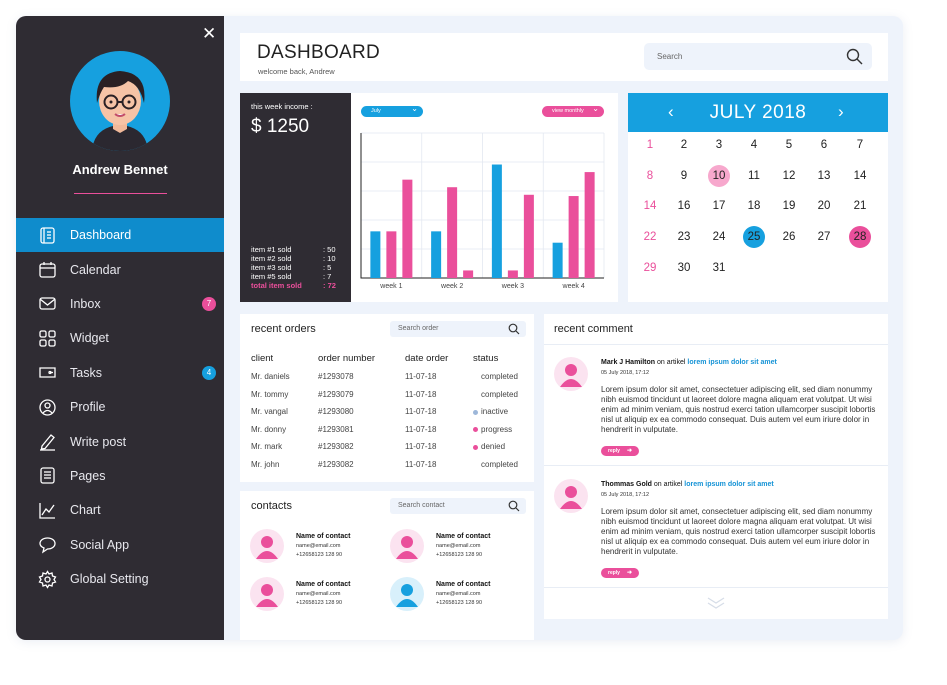 The height and width of the screenshot is (685, 947). I want to click on calendar-day: 9, so click(684, 176).